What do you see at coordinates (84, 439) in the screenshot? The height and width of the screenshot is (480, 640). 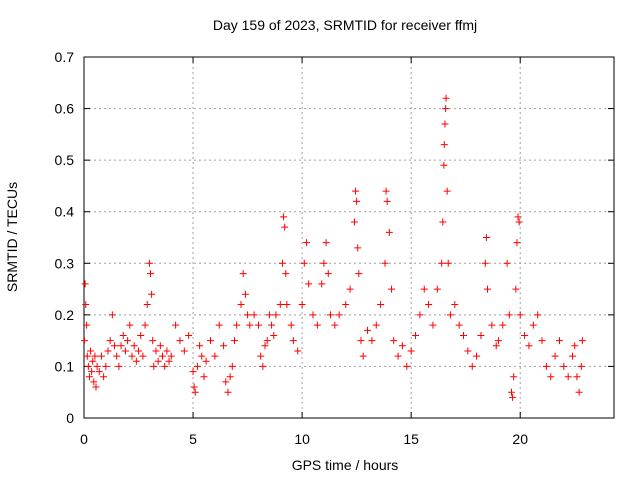 I see `x-tick-label: 0` at bounding box center [84, 439].